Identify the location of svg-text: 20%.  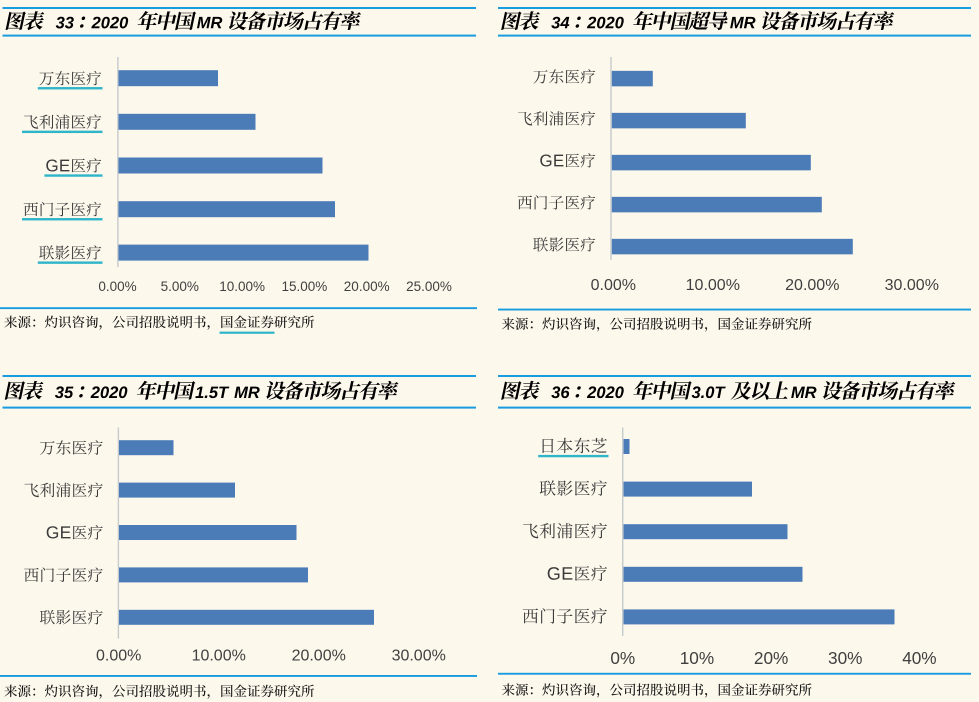
(771, 658).